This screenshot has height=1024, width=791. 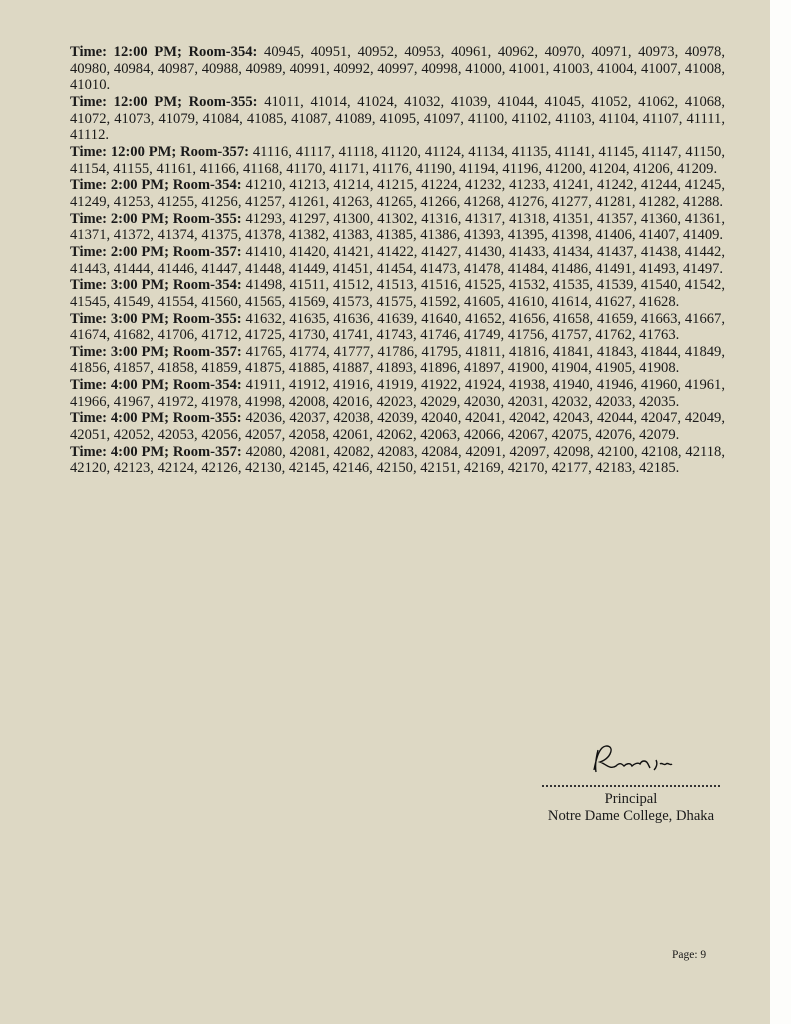 I want to click on signatory-title: Principal, so click(x=631, y=799).